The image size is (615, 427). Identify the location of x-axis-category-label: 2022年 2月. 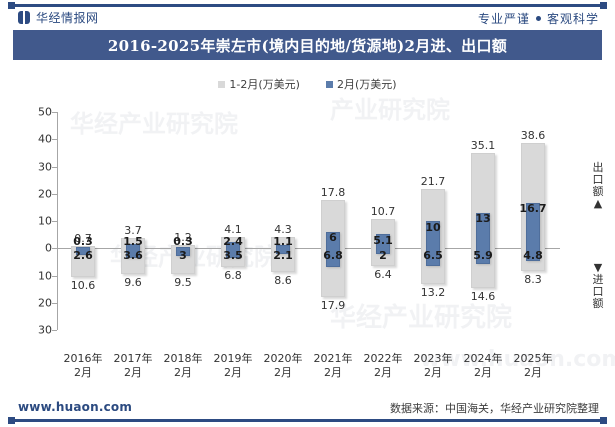
(383, 366).